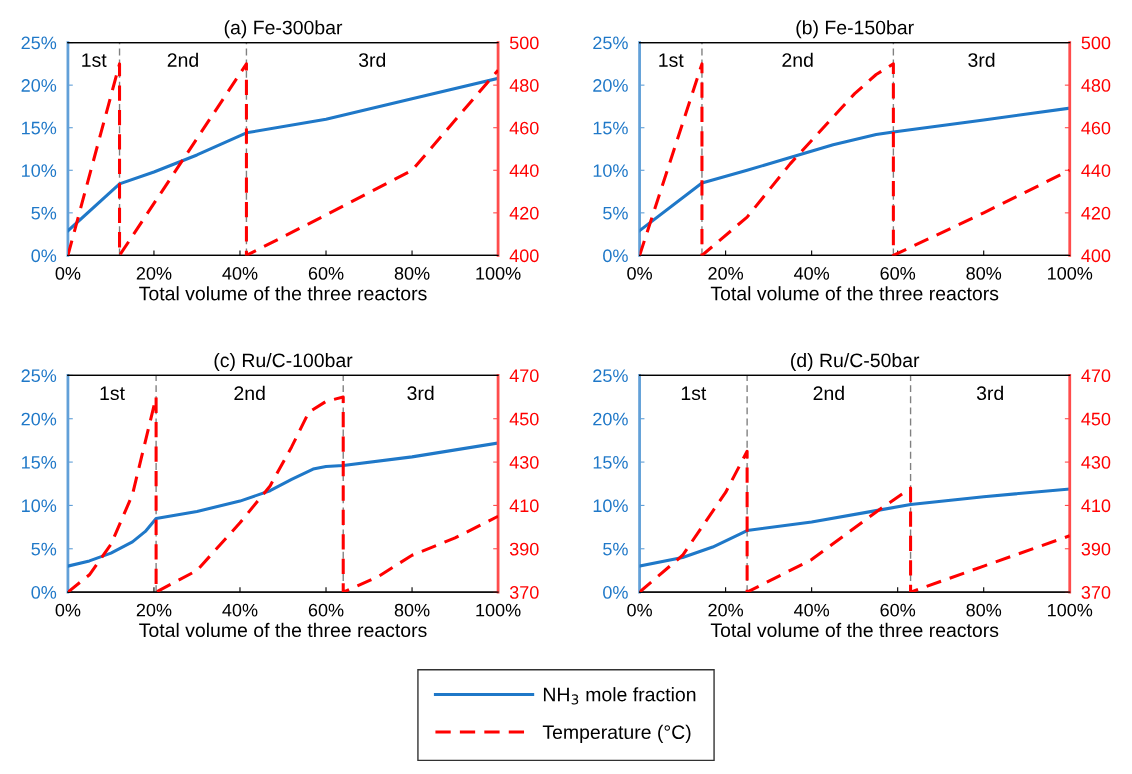 This screenshot has height=774, width=1132. I want to click on chart-title: (a) Fe-300bar, so click(283, 29).